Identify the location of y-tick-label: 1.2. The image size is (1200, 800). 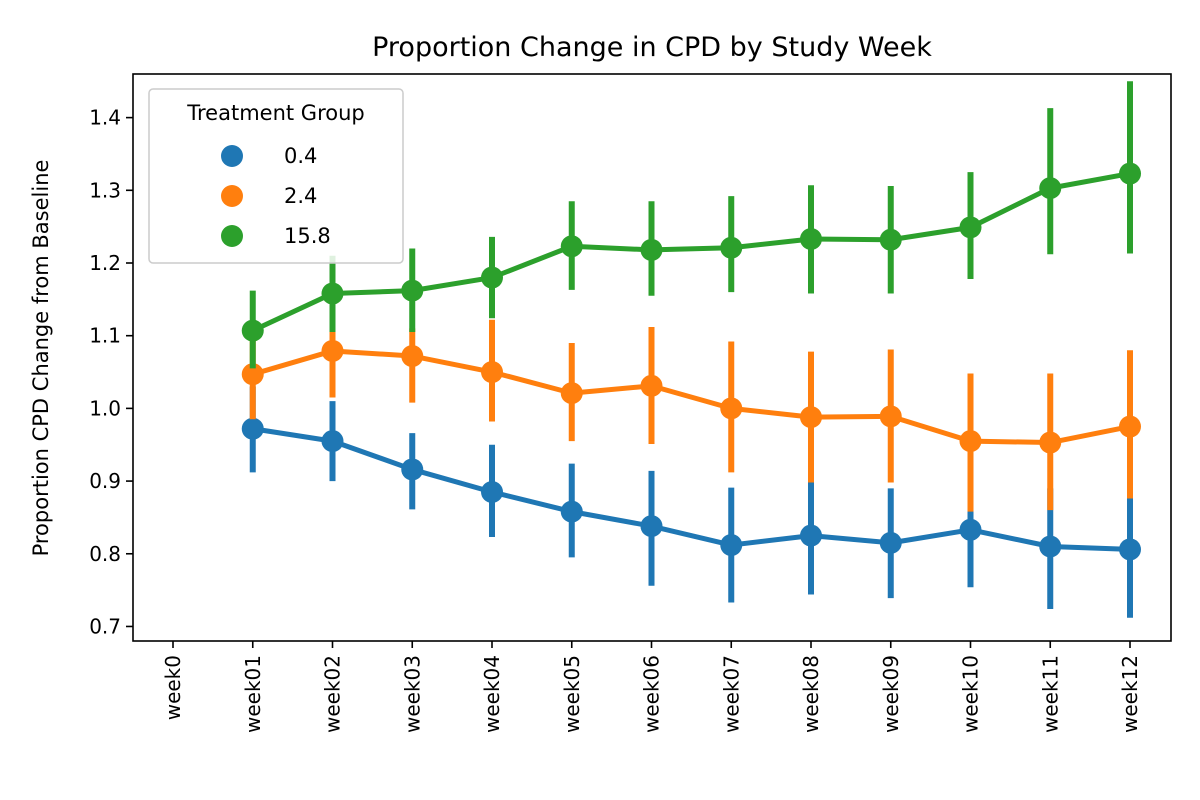
(105, 263).